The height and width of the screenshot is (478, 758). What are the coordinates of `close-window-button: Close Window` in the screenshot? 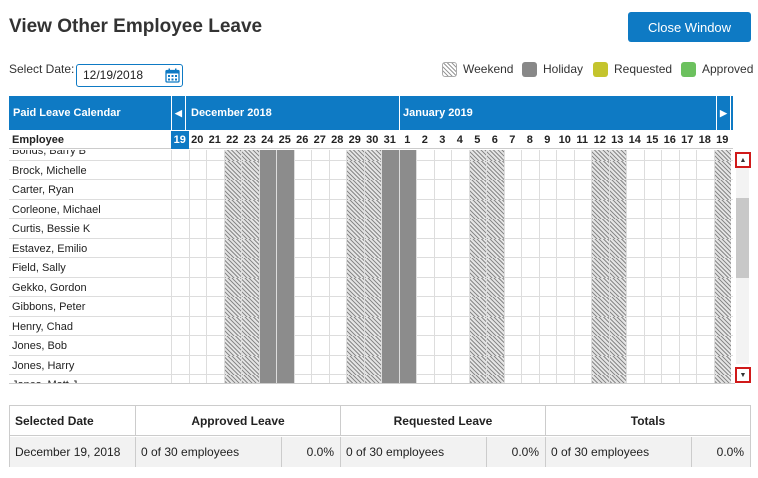 It's located at (689, 27).